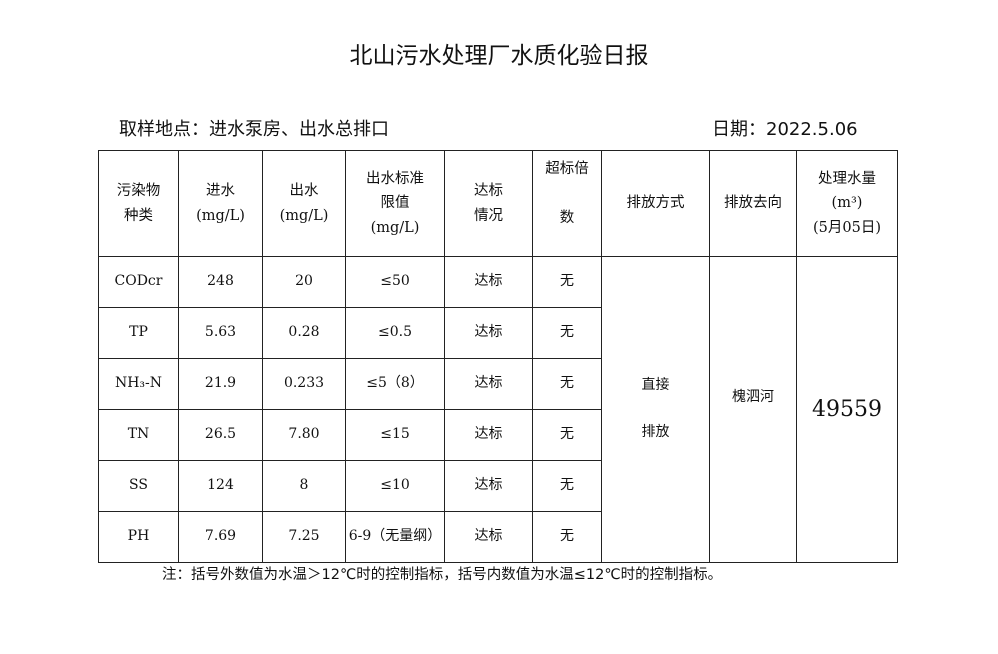 The height and width of the screenshot is (654, 998). Describe the element at coordinates (395, 384) in the screenshot. I see `cell-limit: ≤5（8）` at that location.